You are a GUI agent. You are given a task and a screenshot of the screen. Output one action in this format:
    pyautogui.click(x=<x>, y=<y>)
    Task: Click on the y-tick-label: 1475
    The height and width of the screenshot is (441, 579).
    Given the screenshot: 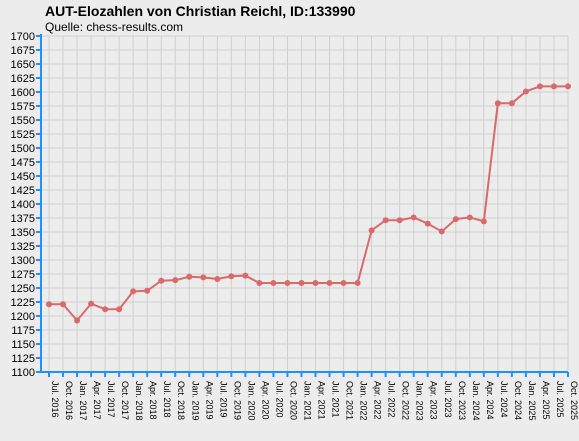 What is the action you would take?
    pyautogui.click(x=23, y=163)
    